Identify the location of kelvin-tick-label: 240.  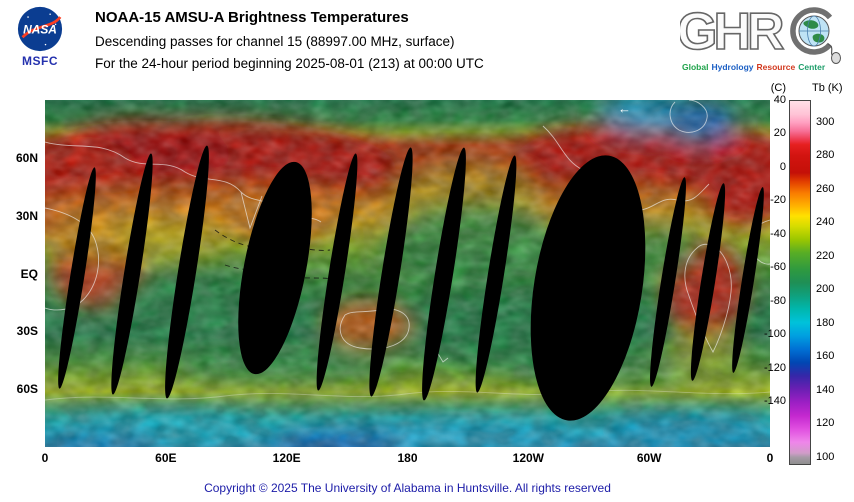
(825, 222).